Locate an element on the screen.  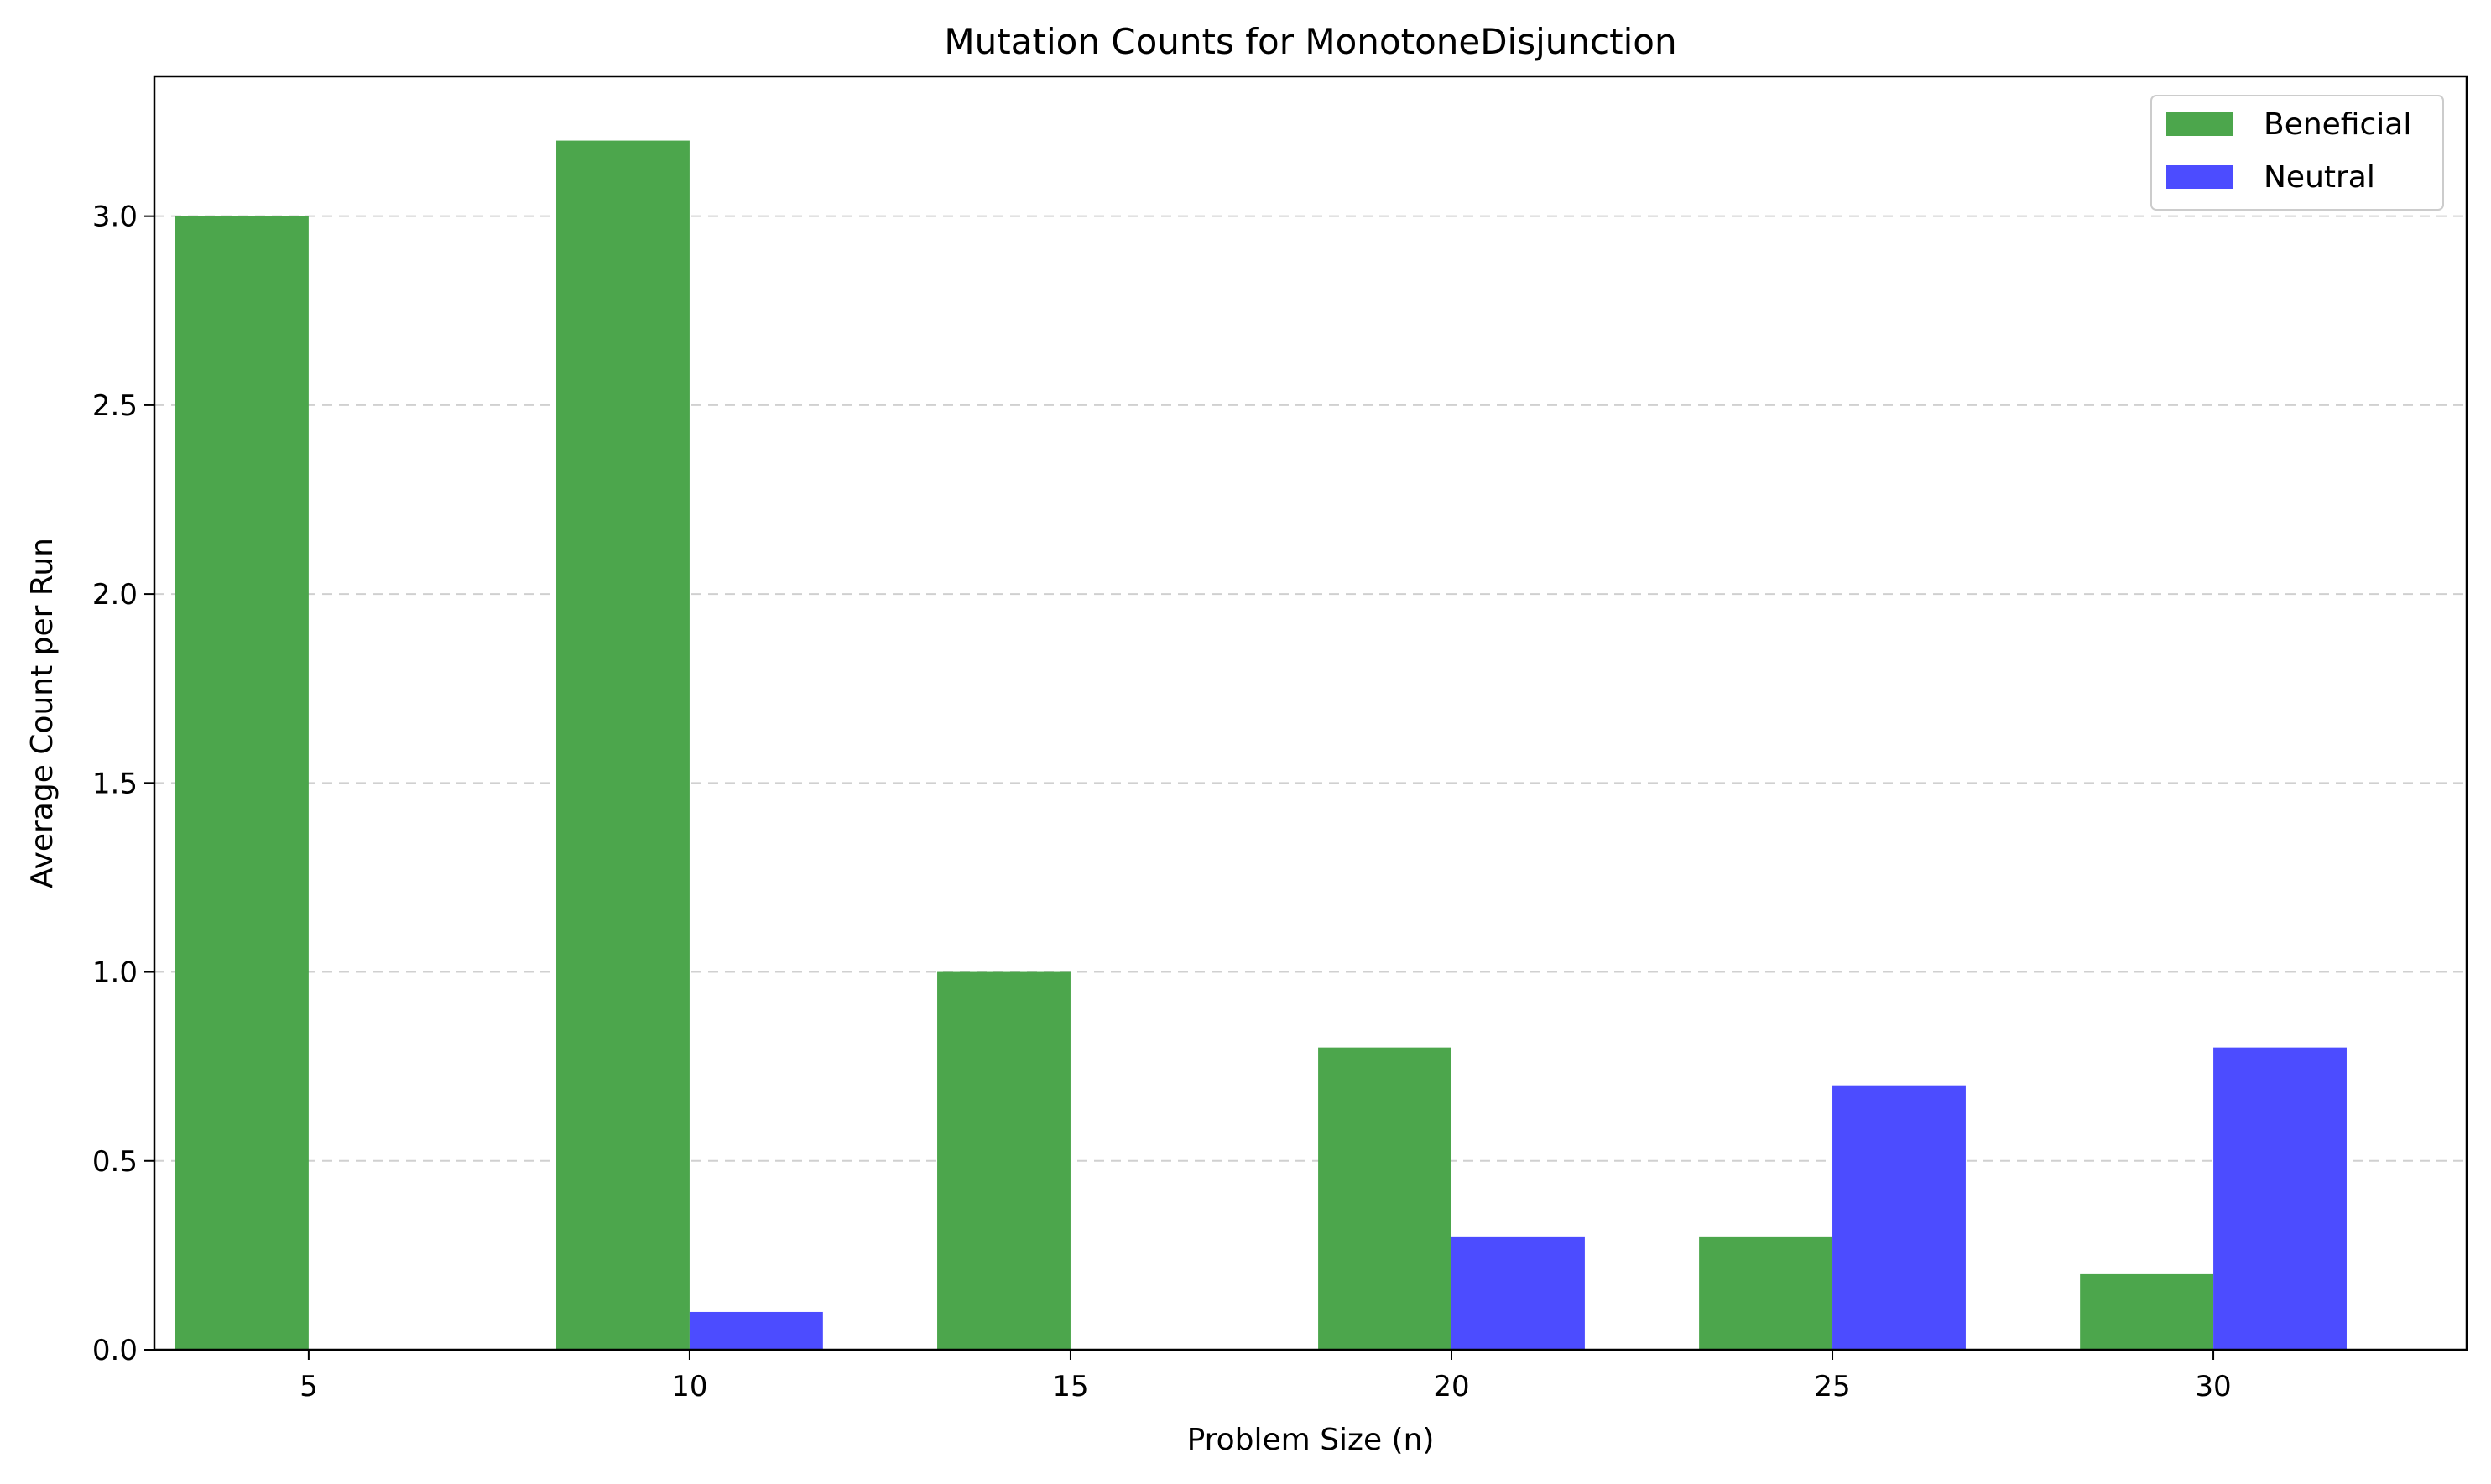
x-tick-label: 20 is located at coordinates (1451, 1386).